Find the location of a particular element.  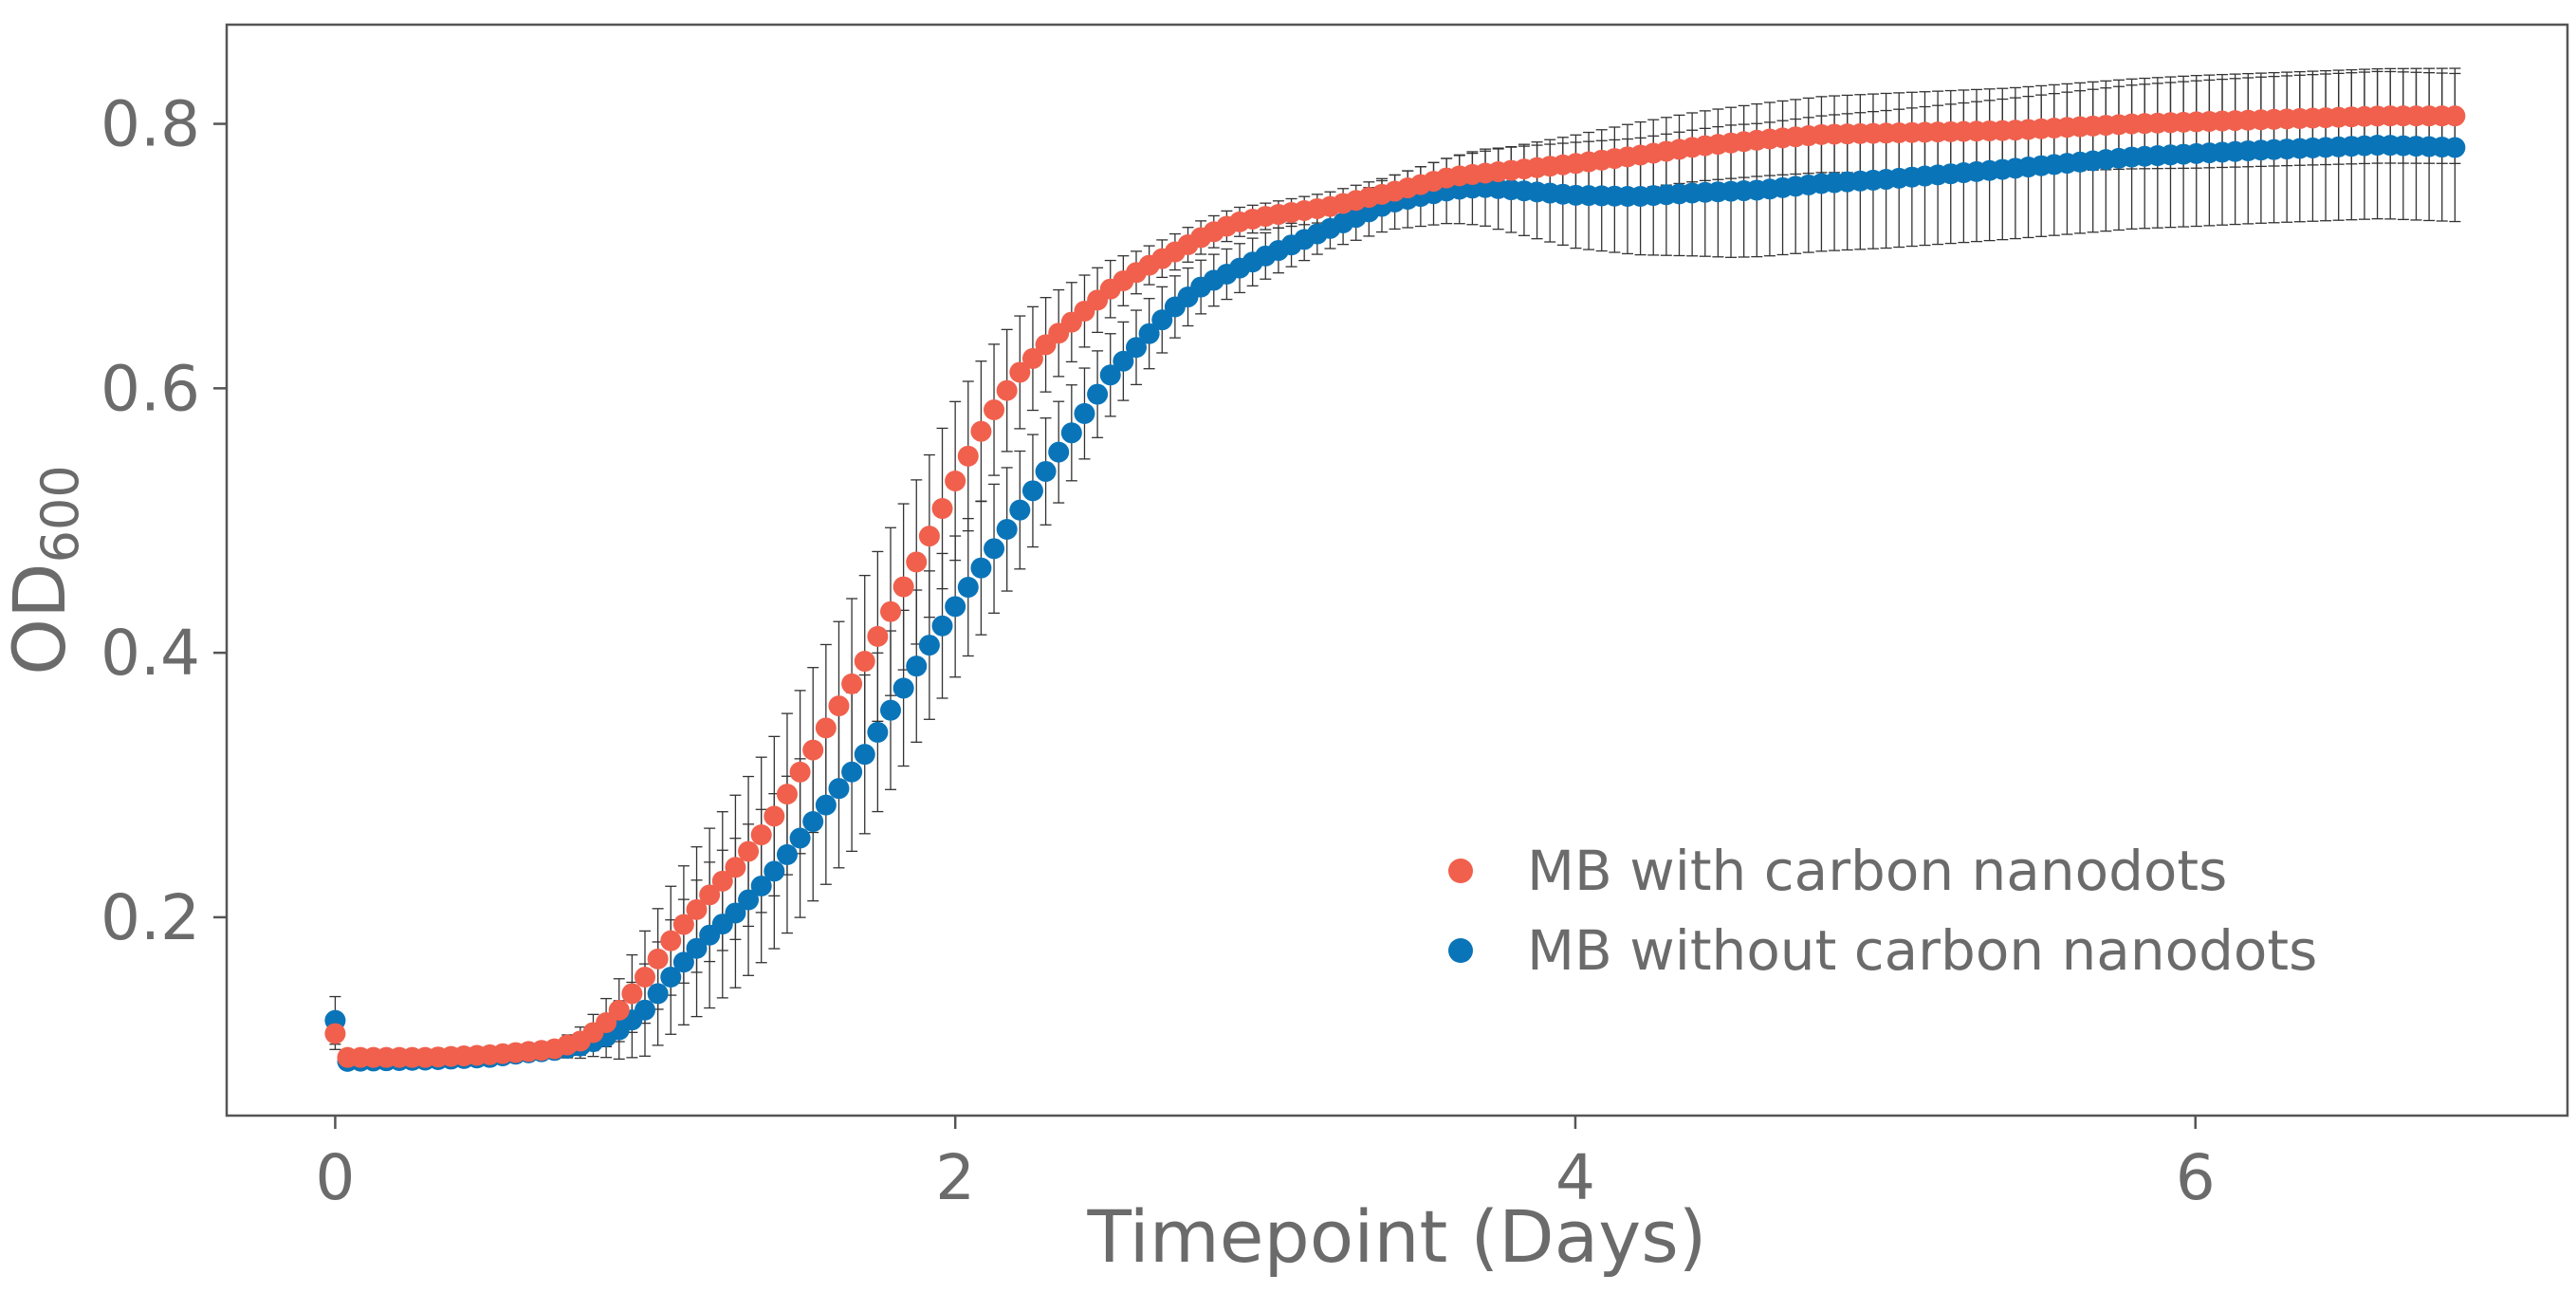

legend-label-without-nanodots: MB without carbon nanodots is located at coordinates (1922, 950).